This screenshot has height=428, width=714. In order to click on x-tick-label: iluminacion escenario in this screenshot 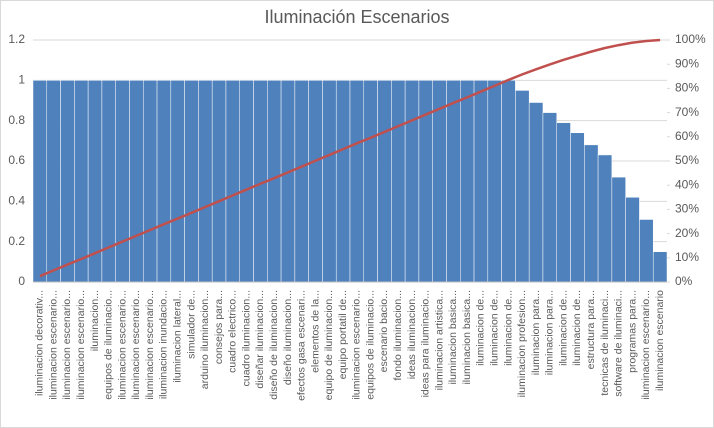, I will do `click(660, 340)`.